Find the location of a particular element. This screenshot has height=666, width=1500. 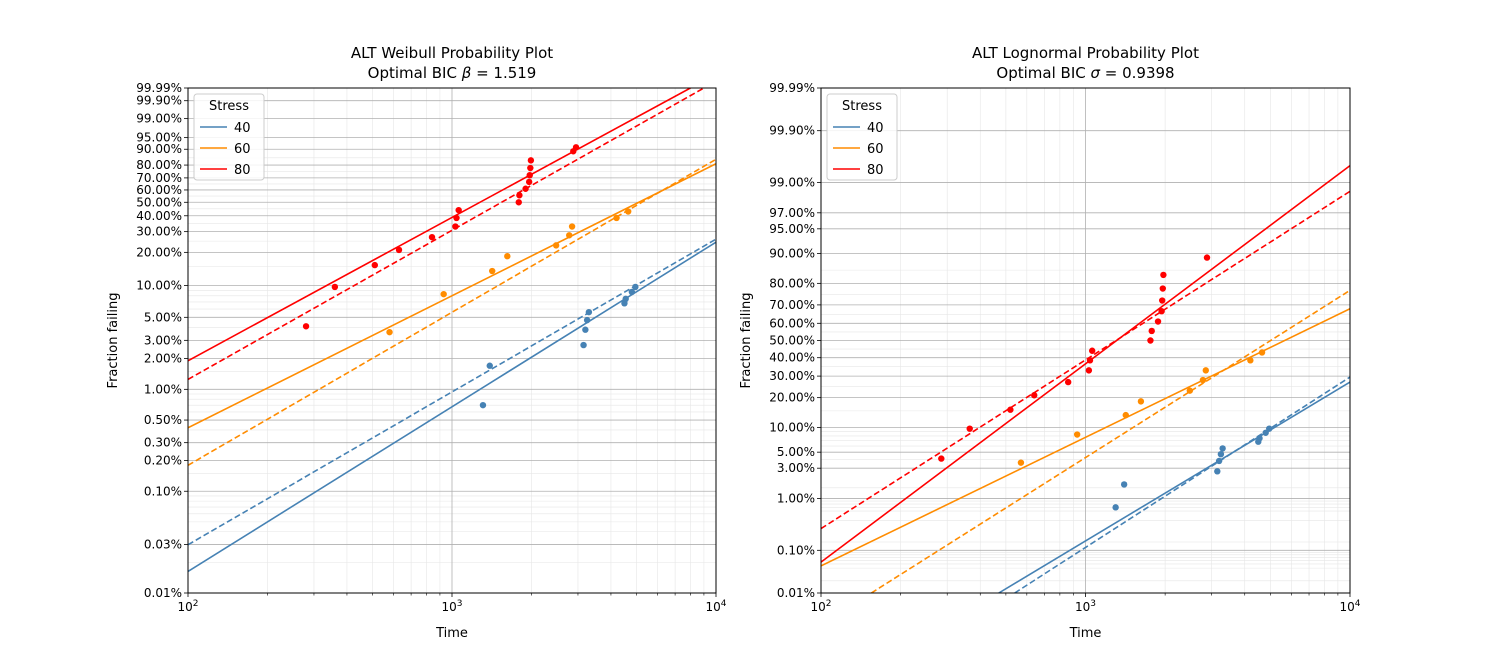

y-tick-label: 95.00% is located at coordinates (159, 138).